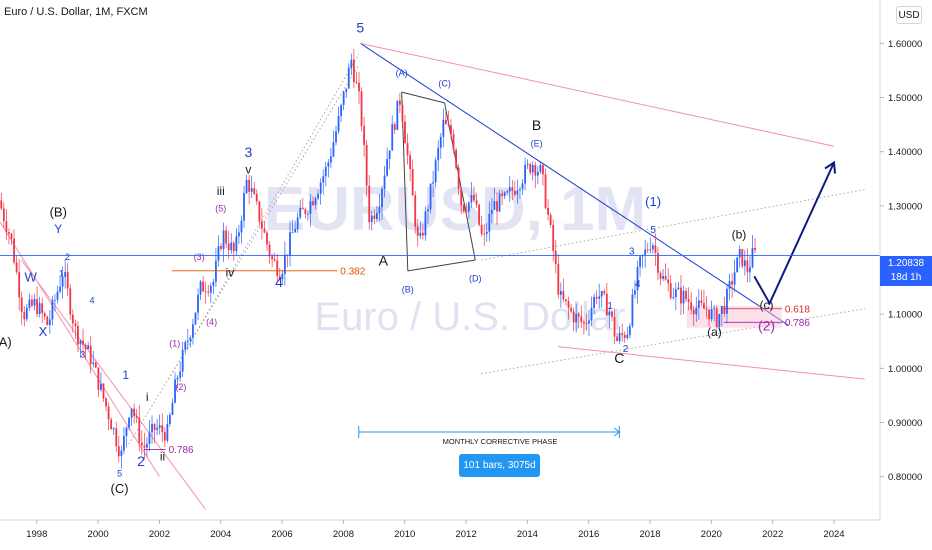  I want to click on wave-label: 3, so click(248, 152).